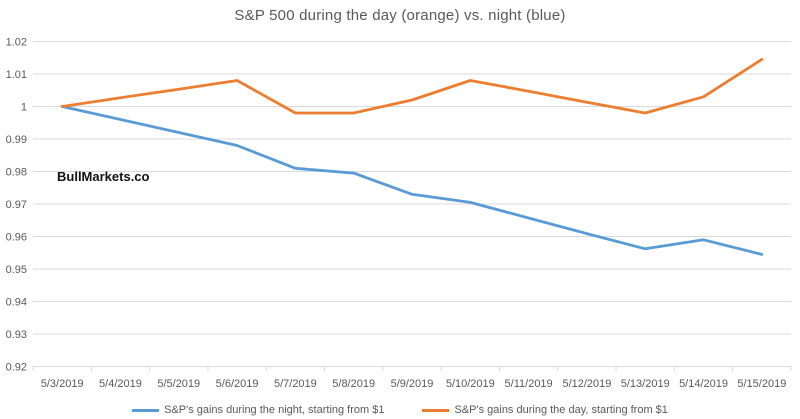 This screenshot has width=800, height=419. Describe the element at coordinates (16, 75) in the screenshot. I see `y-axis-tick-label: 1.01` at that location.